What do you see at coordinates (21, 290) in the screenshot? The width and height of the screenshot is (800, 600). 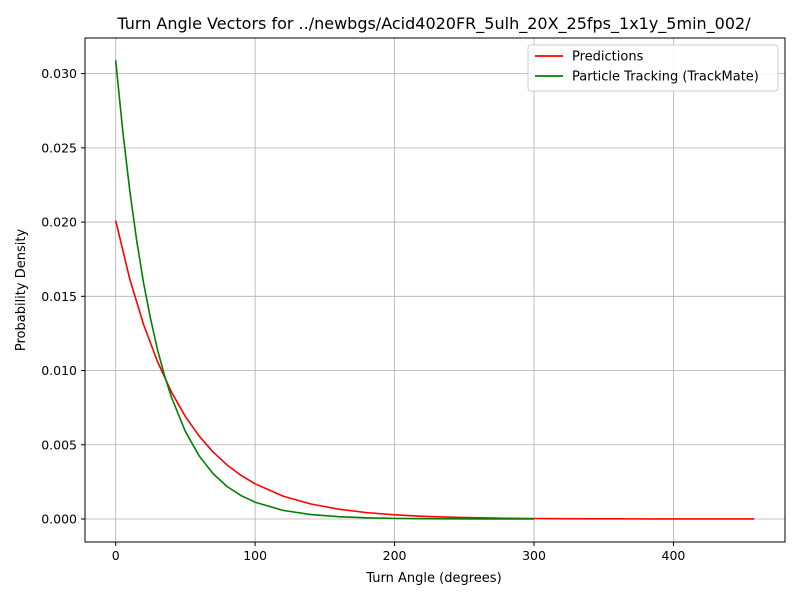 I see `y-axis-label: Probability Density` at bounding box center [21, 290].